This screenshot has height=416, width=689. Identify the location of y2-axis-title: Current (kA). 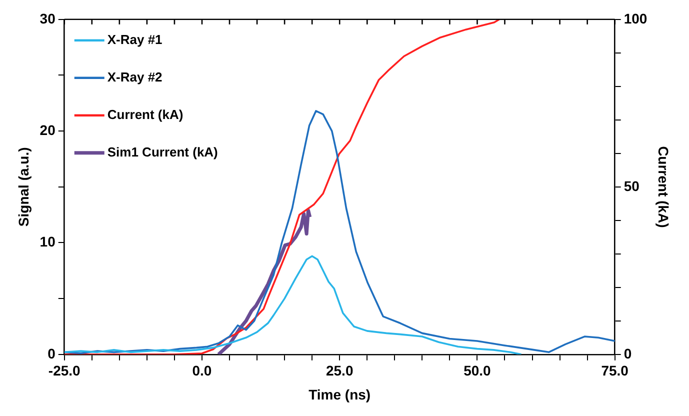
(664, 187).